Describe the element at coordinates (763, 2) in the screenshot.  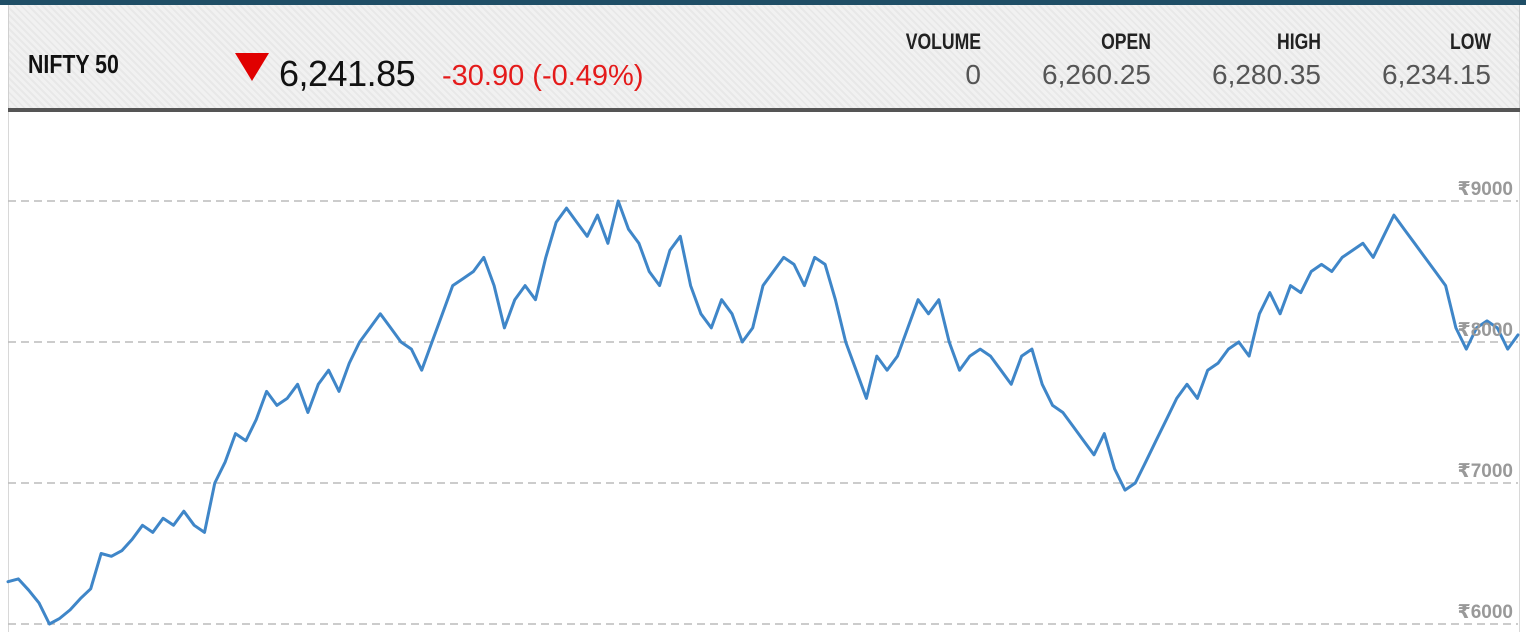
I see `top-accent-bar` at that location.